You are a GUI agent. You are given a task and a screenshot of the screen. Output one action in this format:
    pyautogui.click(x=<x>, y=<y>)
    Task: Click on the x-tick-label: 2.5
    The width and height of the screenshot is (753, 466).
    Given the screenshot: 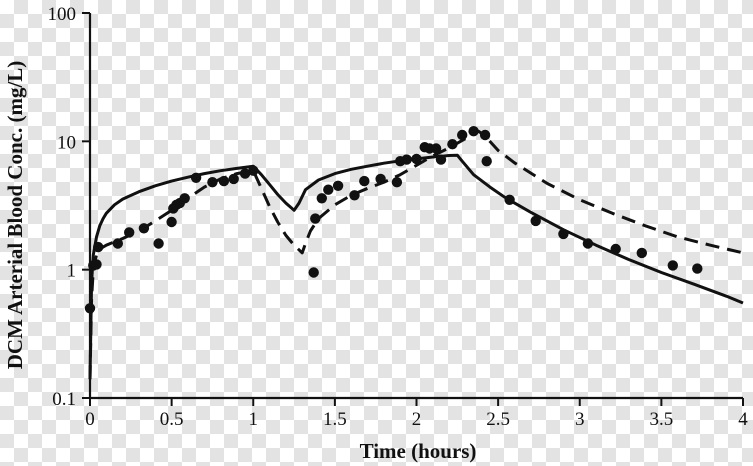 What is the action you would take?
    pyautogui.click(x=498, y=419)
    